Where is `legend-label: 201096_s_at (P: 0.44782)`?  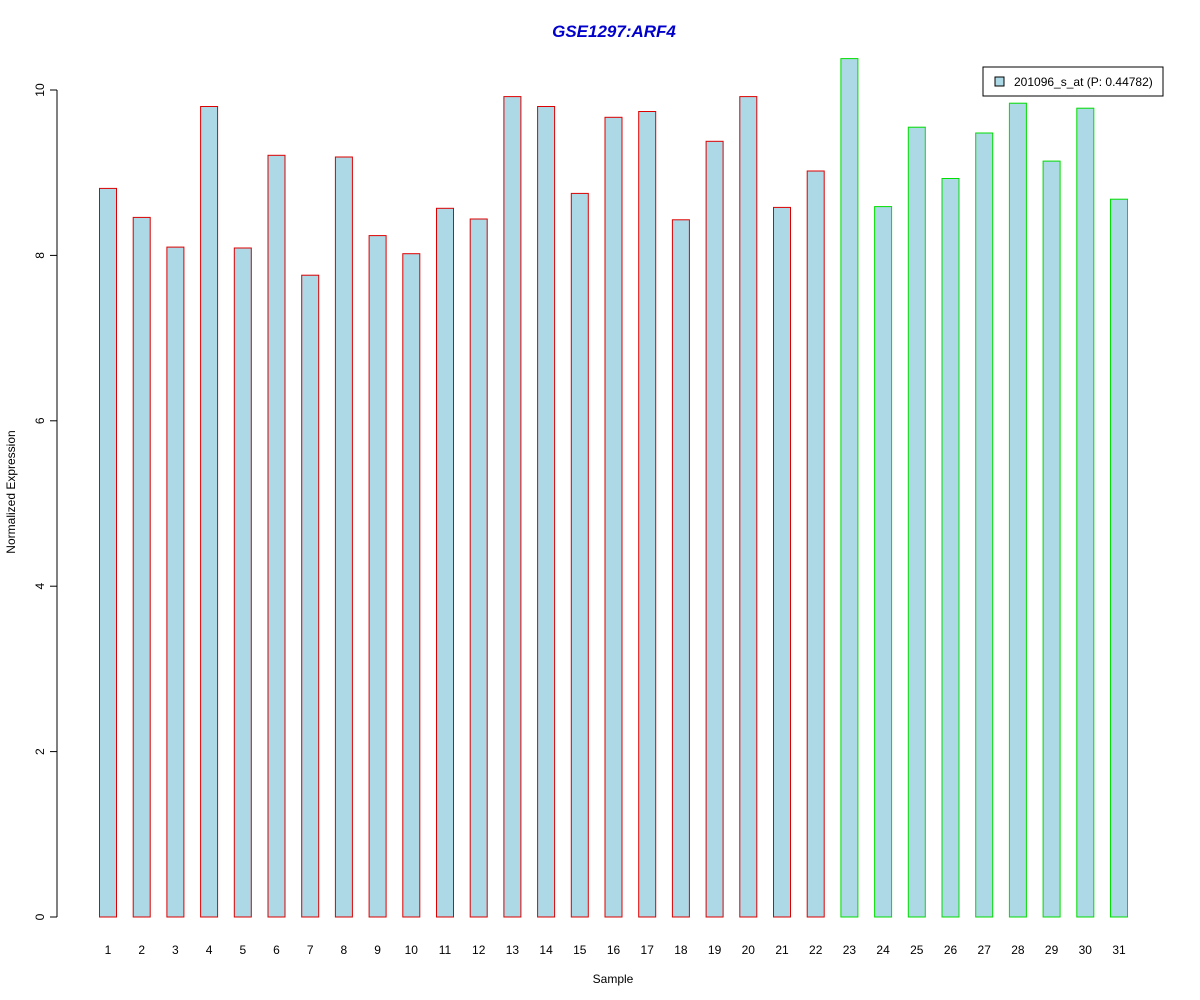 legend-label: 201096_s_at (P: 0.44782) is located at coordinates (1083, 82).